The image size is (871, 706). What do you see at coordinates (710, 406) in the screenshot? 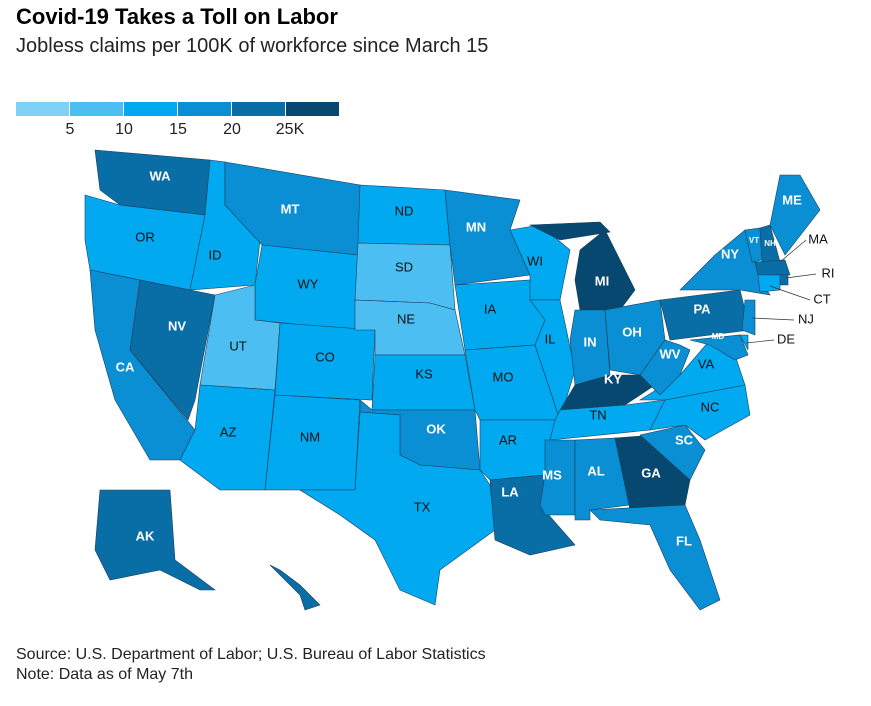
I see `state-label: NC` at bounding box center [710, 406].